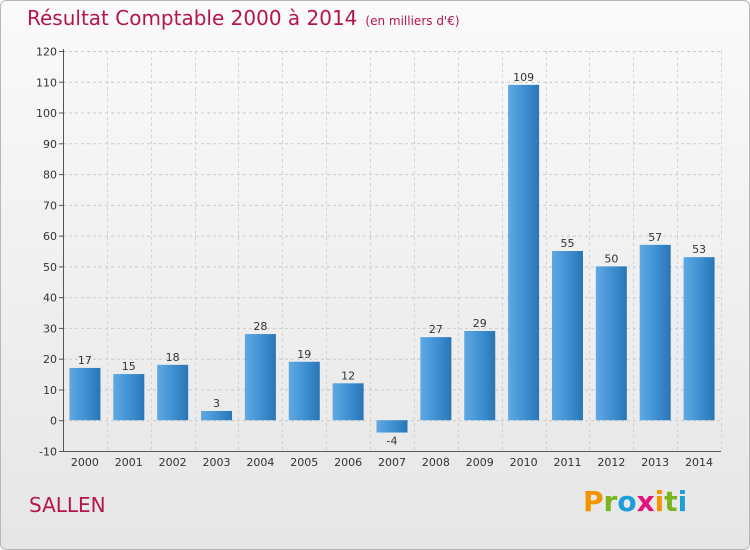 Image resolution: width=750 pixels, height=550 pixels. I want to click on data-label: -4, so click(392, 441).